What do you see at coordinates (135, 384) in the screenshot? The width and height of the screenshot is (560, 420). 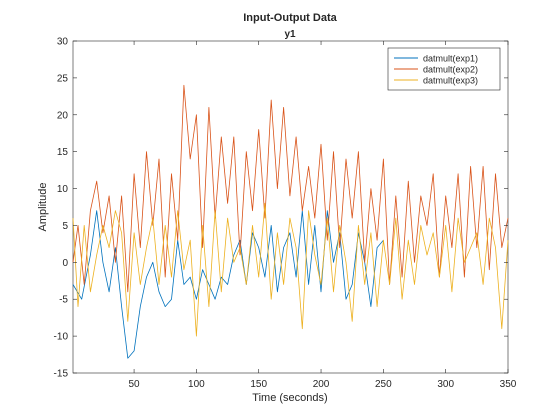 I see `x-tick-label: 50` at bounding box center [135, 384].